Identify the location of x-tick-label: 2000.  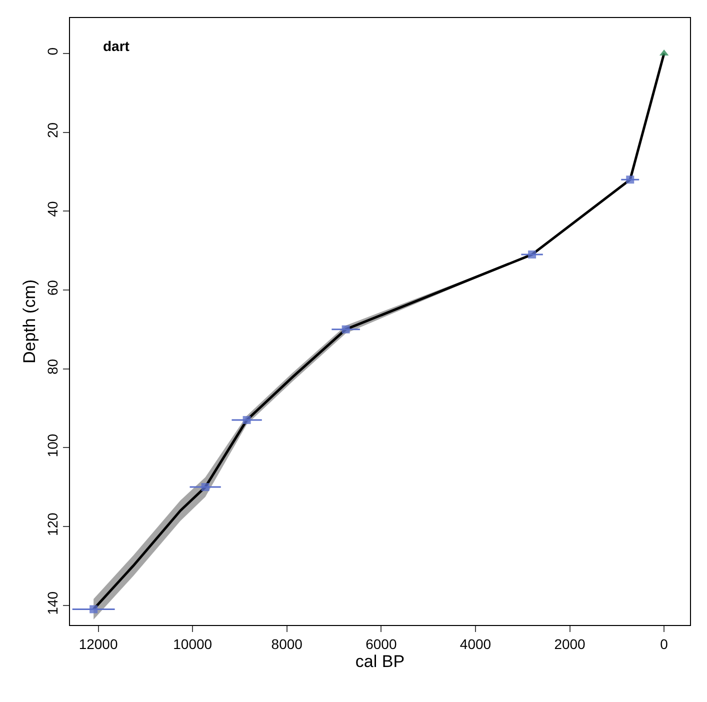
(570, 644).